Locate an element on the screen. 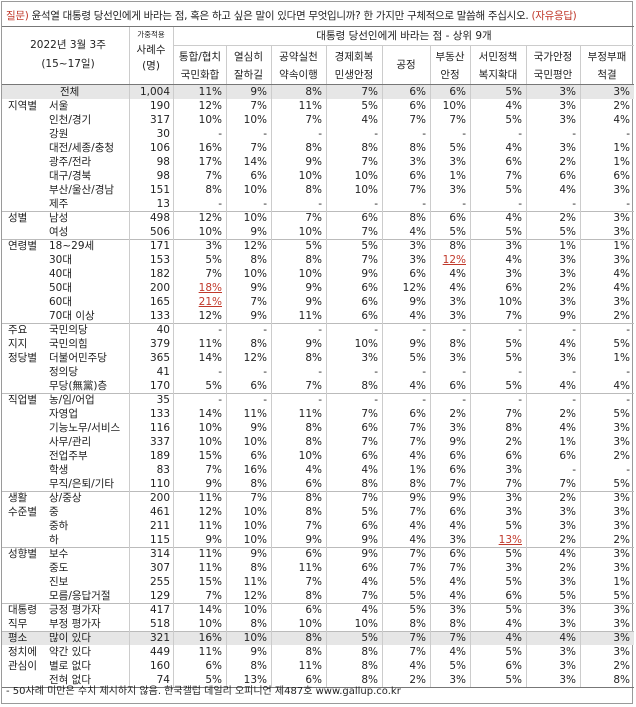  sample-count: 461 is located at coordinates (159, 512).